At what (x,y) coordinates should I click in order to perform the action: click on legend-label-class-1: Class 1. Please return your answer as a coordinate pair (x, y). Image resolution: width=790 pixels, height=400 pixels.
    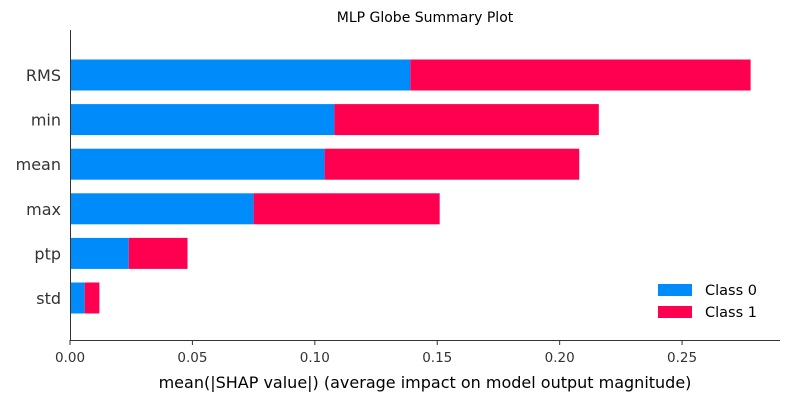
    Looking at the image, I should click on (731, 313).